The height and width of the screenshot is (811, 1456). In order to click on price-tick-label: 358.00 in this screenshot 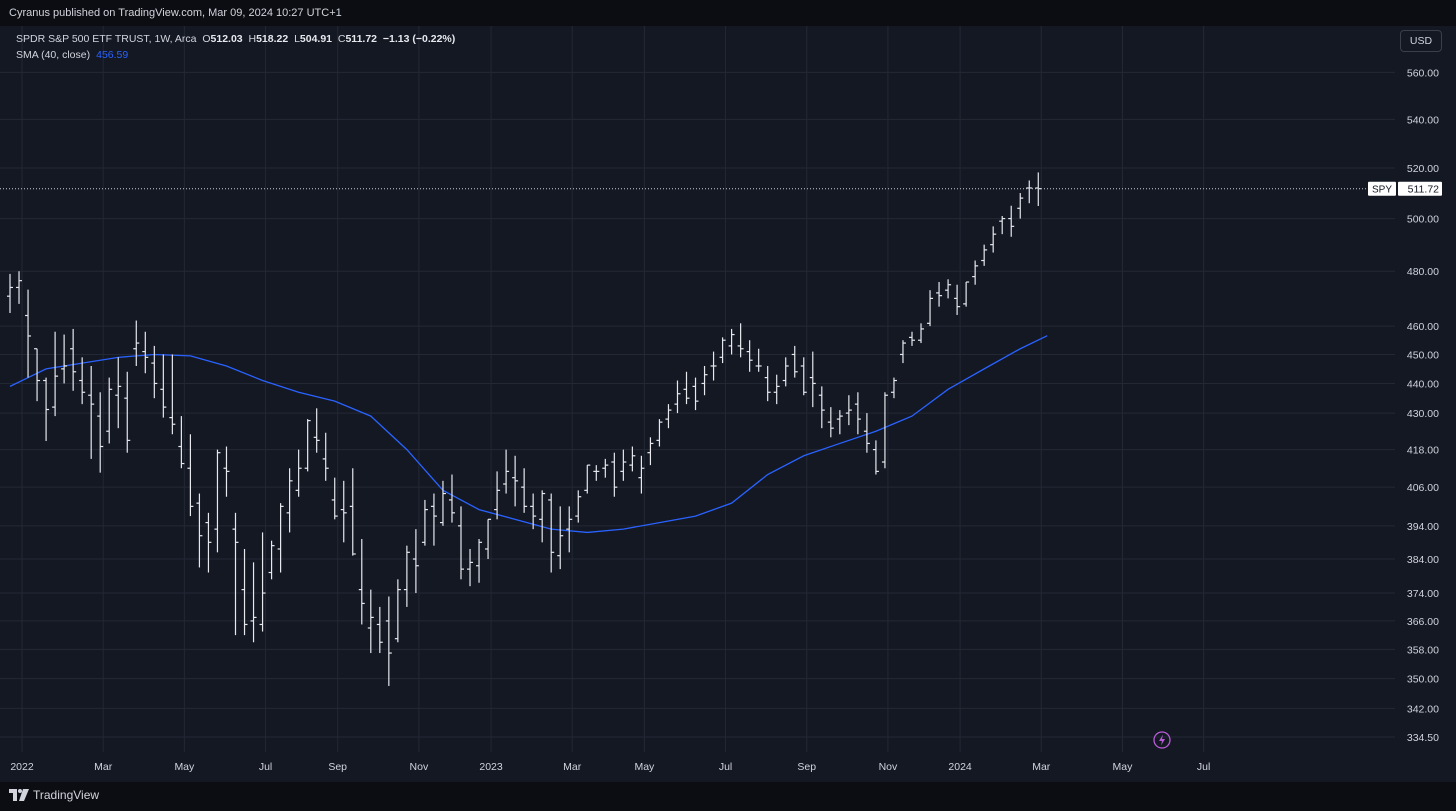, I will do `click(1423, 650)`.